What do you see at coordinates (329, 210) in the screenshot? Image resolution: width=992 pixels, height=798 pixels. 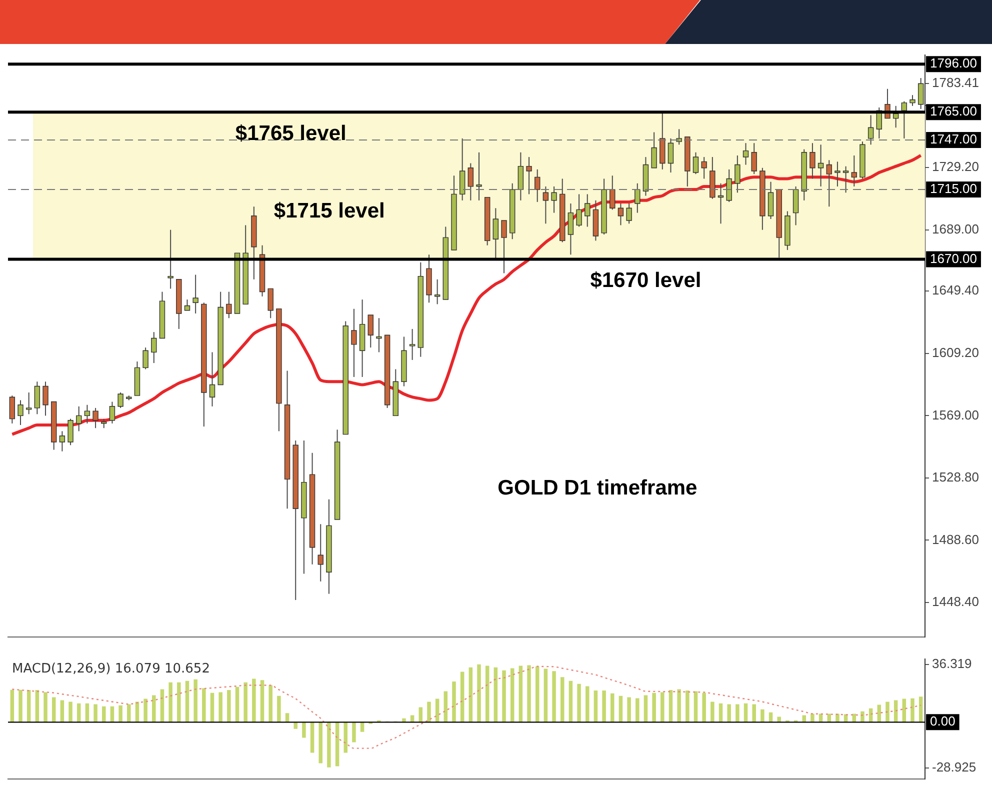 I see `annotation: $1715 level` at bounding box center [329, 210].